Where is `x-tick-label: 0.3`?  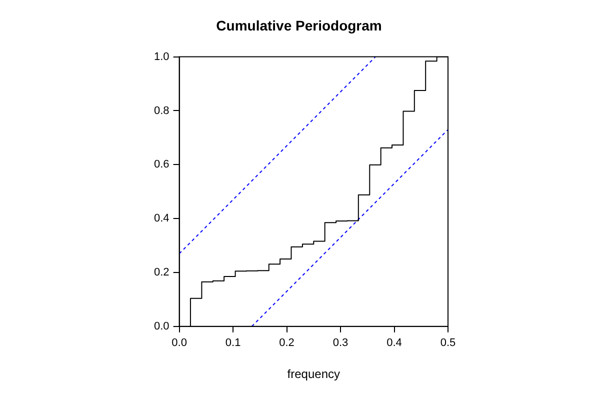
x-tick-label: 0.3 is located at coordinates (340, 343).